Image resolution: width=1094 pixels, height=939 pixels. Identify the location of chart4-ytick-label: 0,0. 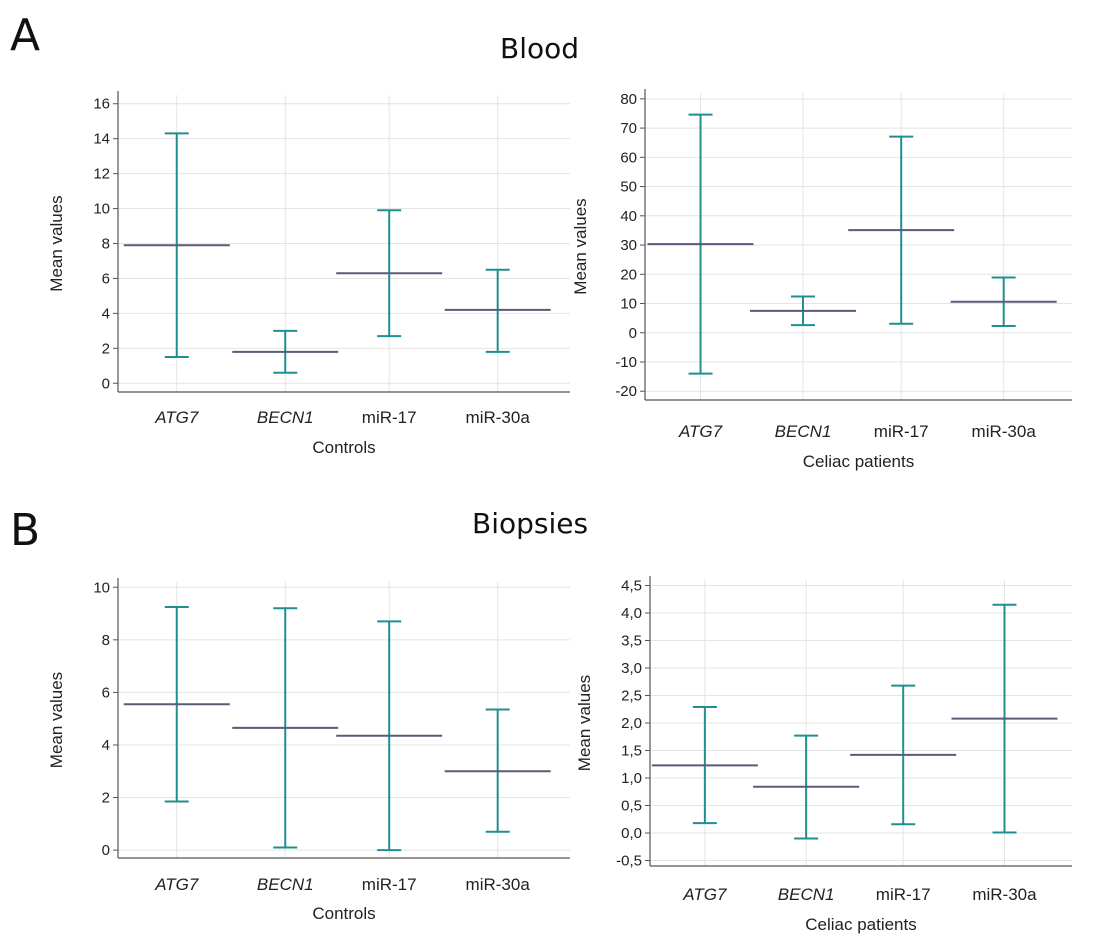
(631, 833).